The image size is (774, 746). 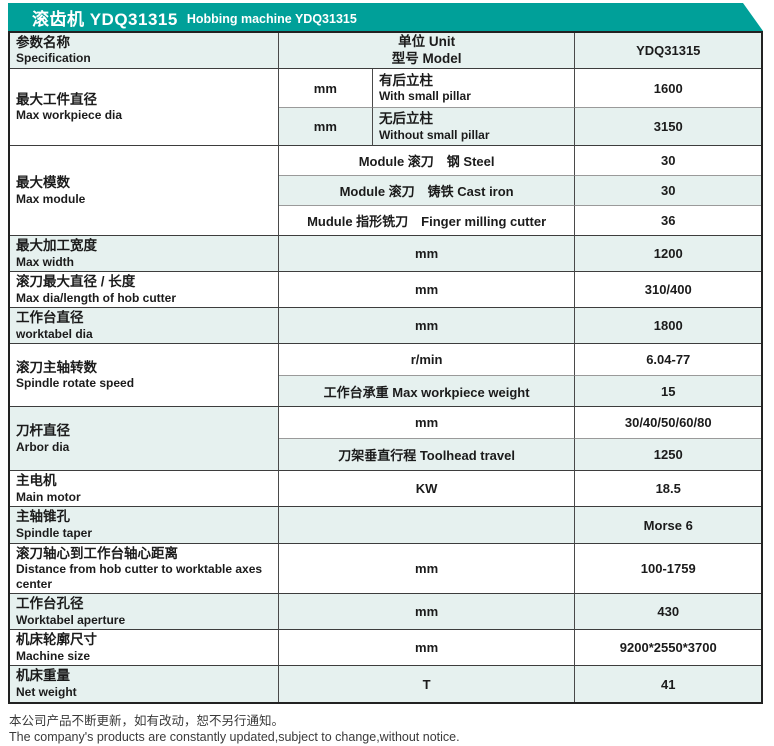 What do you see at coordinates (144, 648) in the screenshot?
I see `label-machine-size: 机床轮廓尺寸 Machine size` at bounding box center [144, 648].